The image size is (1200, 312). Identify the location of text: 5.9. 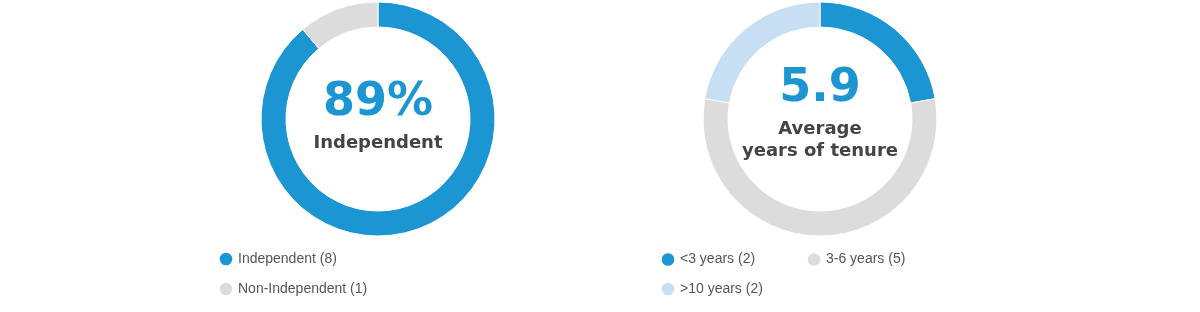
(820, 85).